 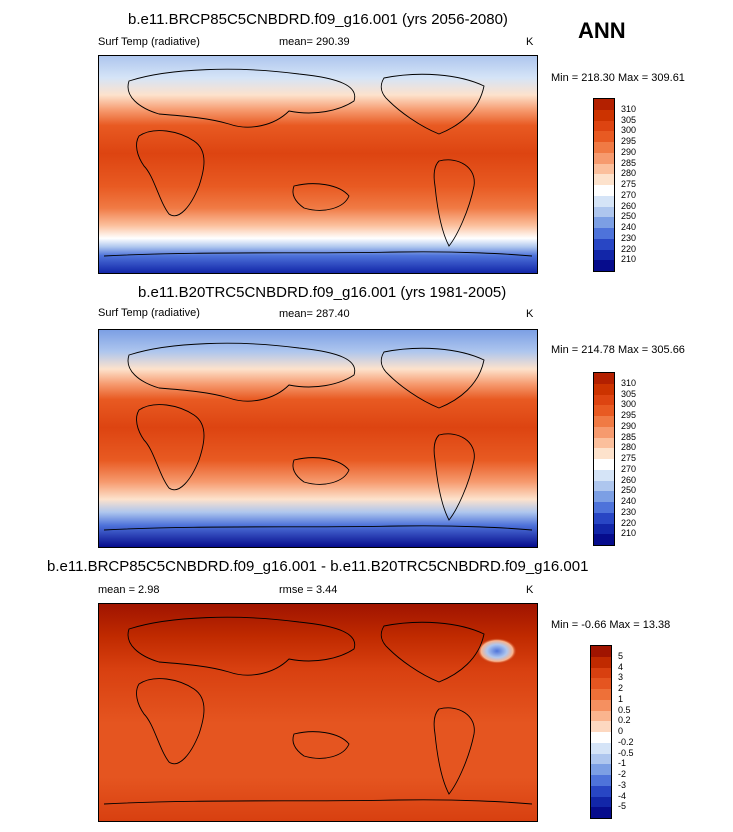 What do you see at coordinates (629, 425) in the screenshot?
I see `panel2-colorbar-label: 290` at bounding box center [629, 425].